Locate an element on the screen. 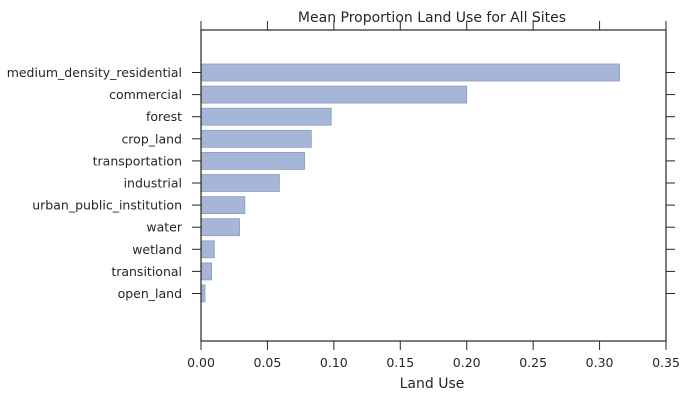 This screenshot has width=689, height=402. x-axis-label: Land Use is located at coordinates (432, 384).